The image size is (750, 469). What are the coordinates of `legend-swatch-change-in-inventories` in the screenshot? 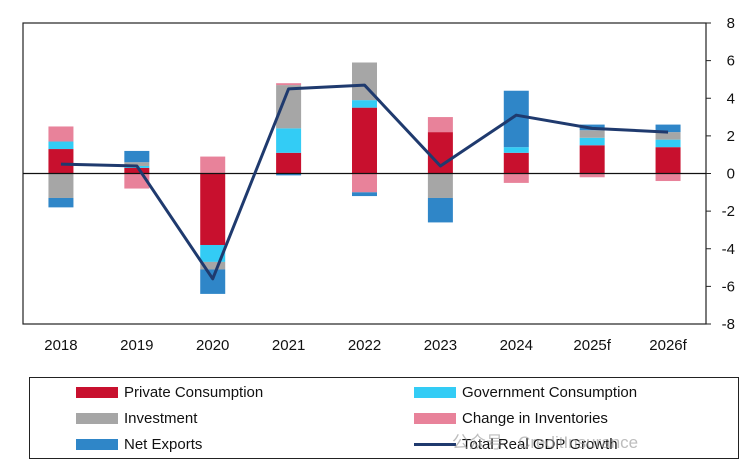 It's located at (435, 418).